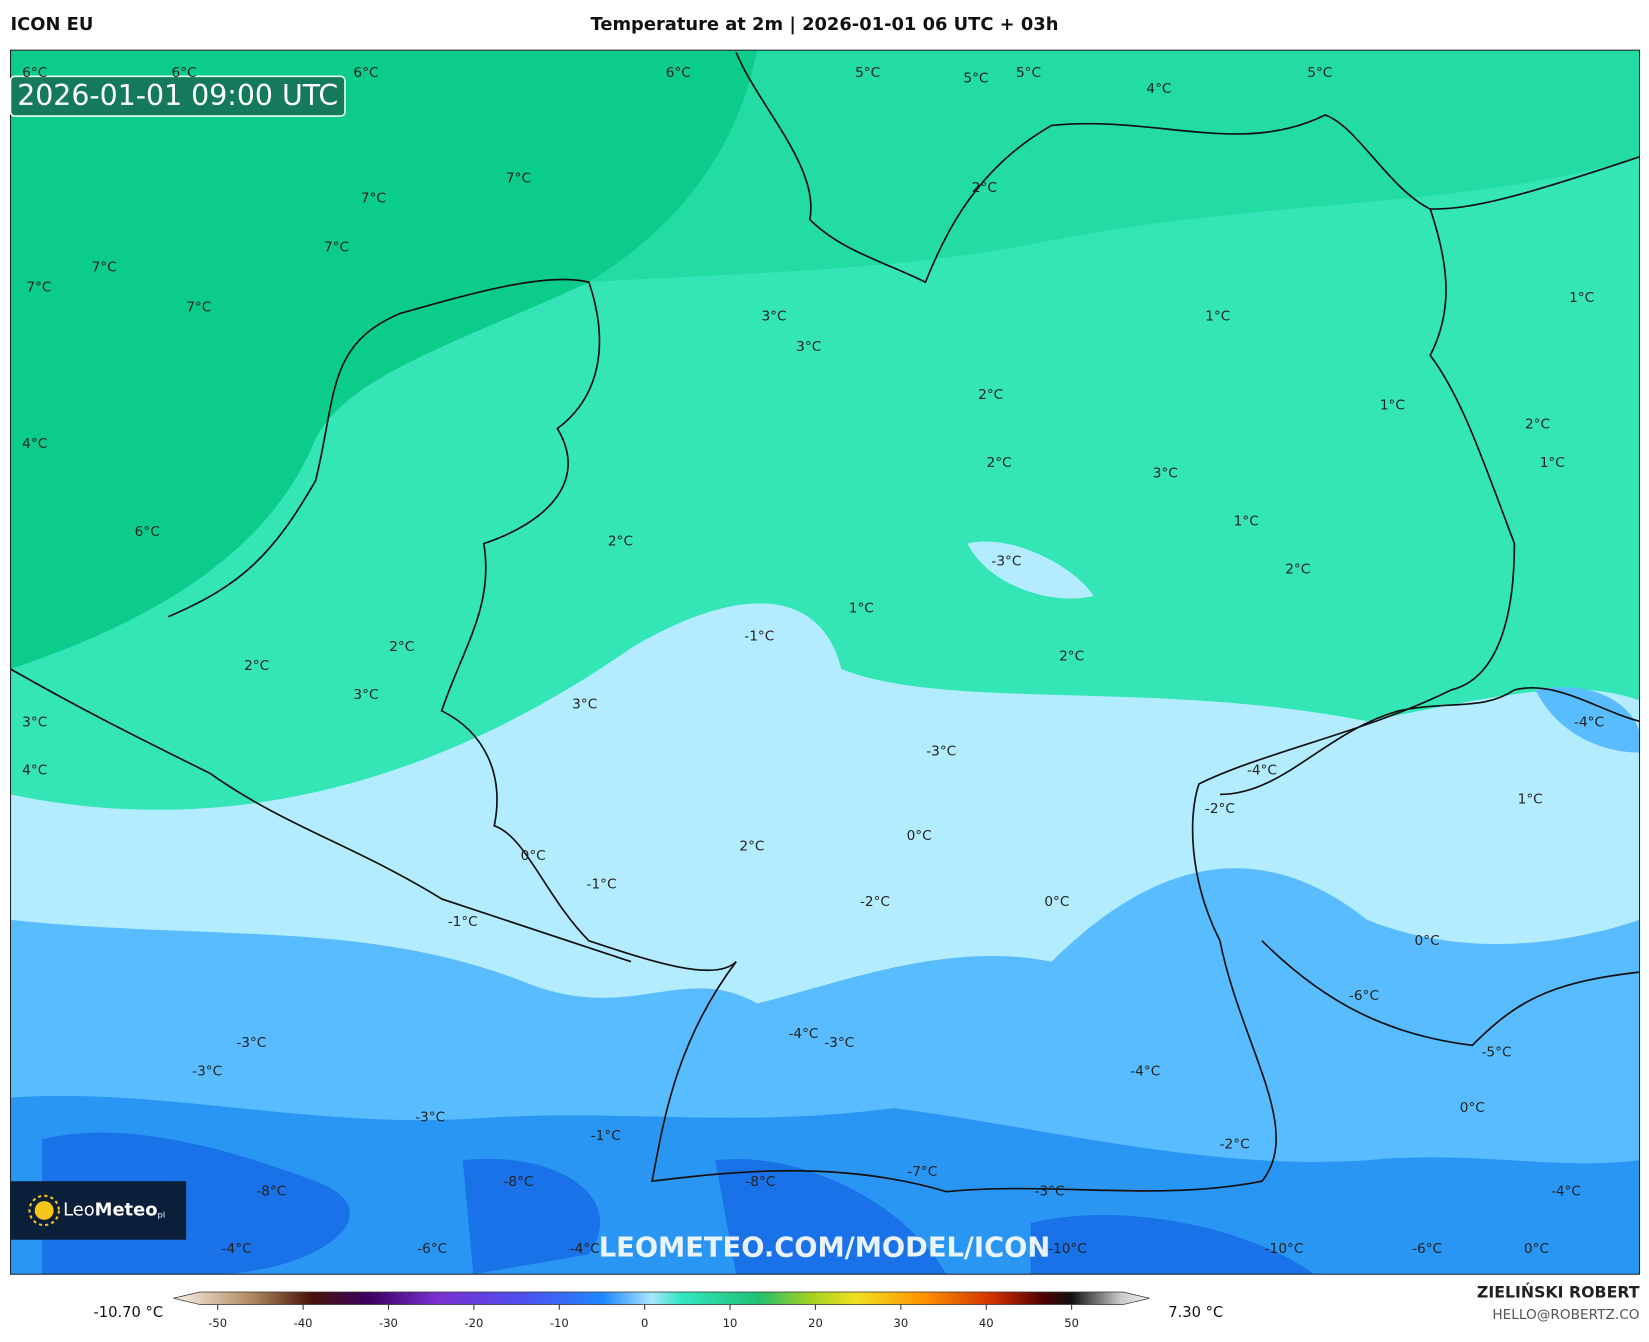 The height and width of the screenshot is (1342, 1649). Describe the element at coordinates (901, 1323) in the screenshot. I see `colorbar-tick-label: 30` at that location.